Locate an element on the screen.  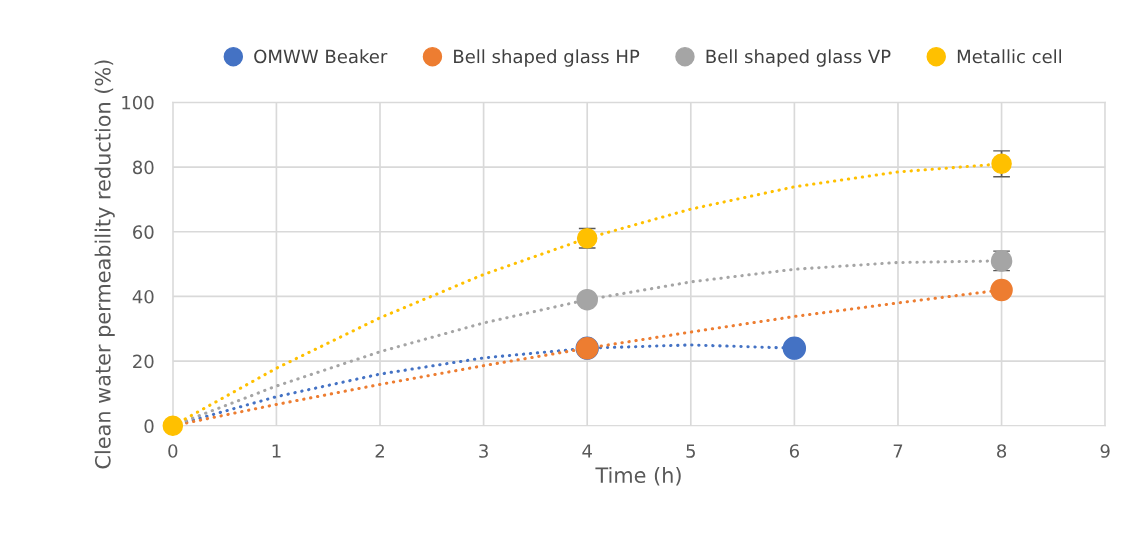
x-tick-label: 4 is located at coordinates (587, 451).